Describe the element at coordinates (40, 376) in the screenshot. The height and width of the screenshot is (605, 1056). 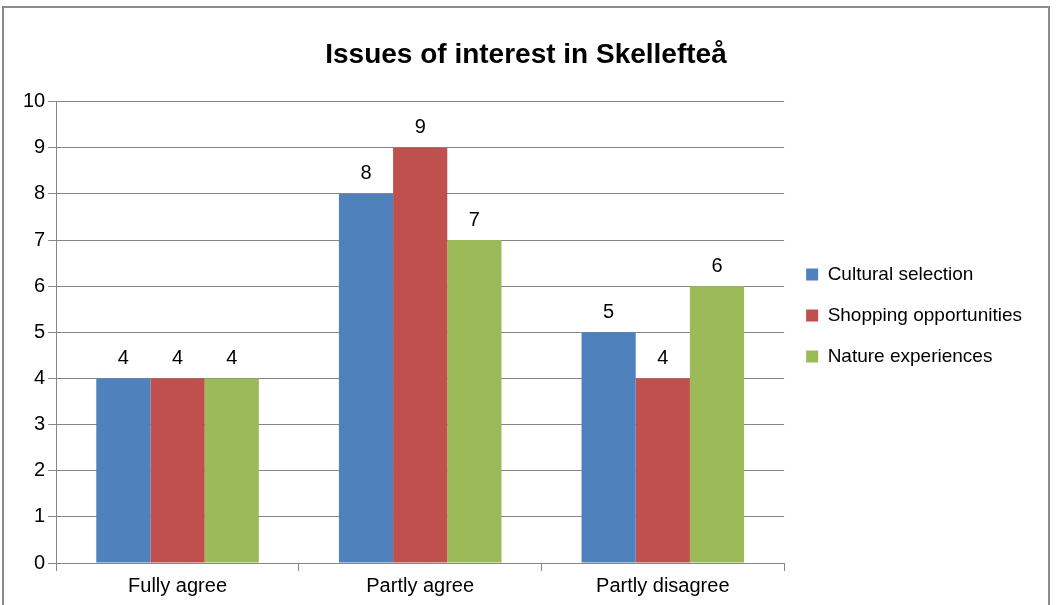
I see `y-tick-label: 4` at that location.